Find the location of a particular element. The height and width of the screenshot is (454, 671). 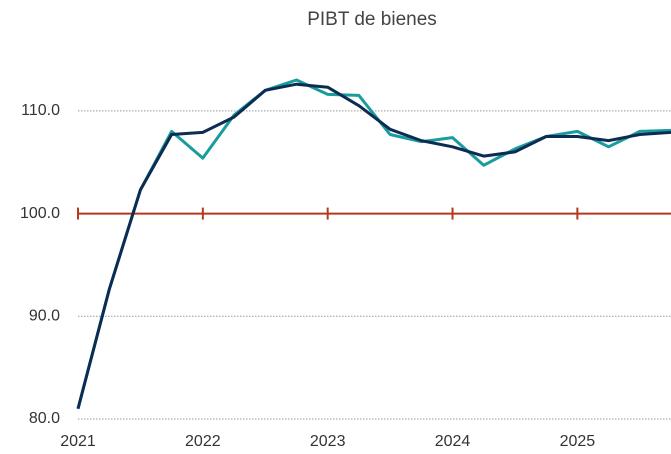

x-tick-label: 2024 is located at coordinates (453, 441).